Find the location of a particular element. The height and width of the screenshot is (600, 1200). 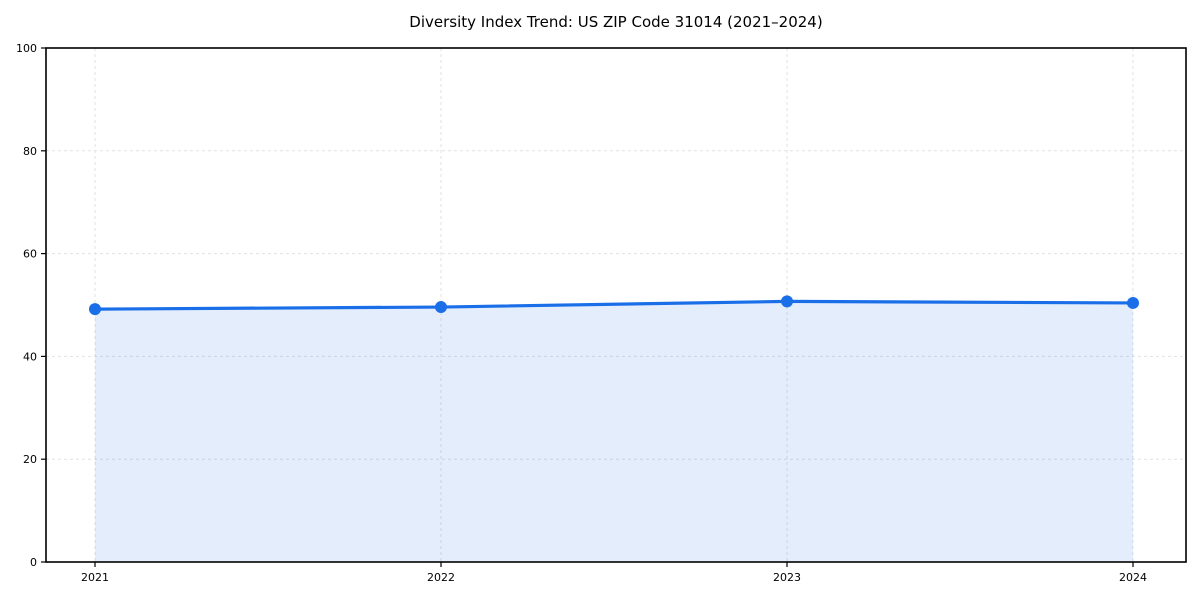

trend-line is located at coordinates (614, 305).